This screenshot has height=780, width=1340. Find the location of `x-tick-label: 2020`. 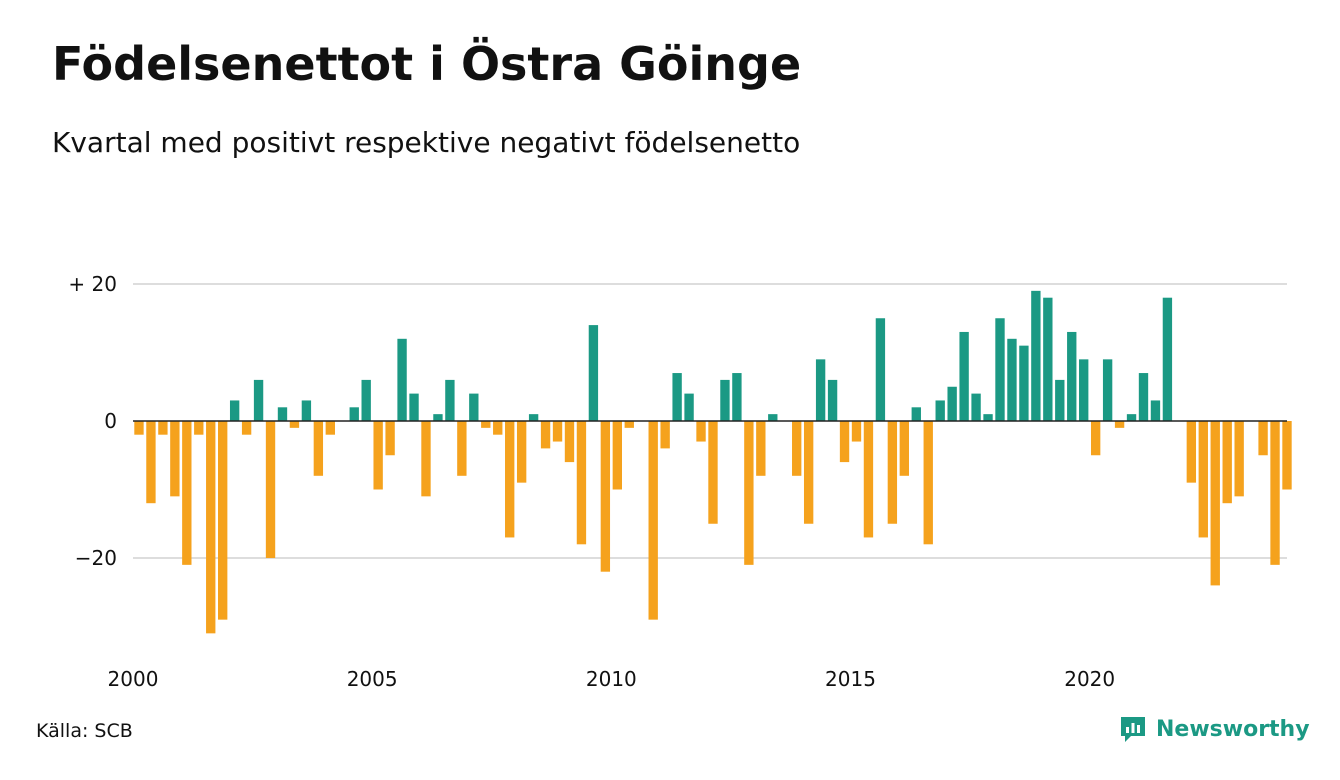

x-tick-label: 2020 is located at coordinates (1089, 679).